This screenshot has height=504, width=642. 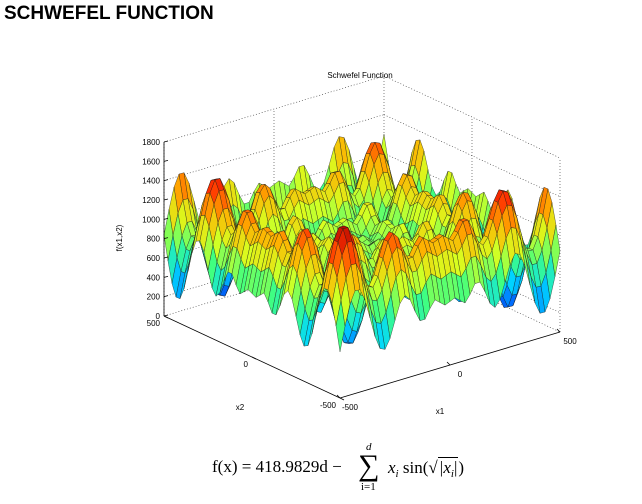 I want to click on x2-tick-label: 0, so click(x=246, y=364).